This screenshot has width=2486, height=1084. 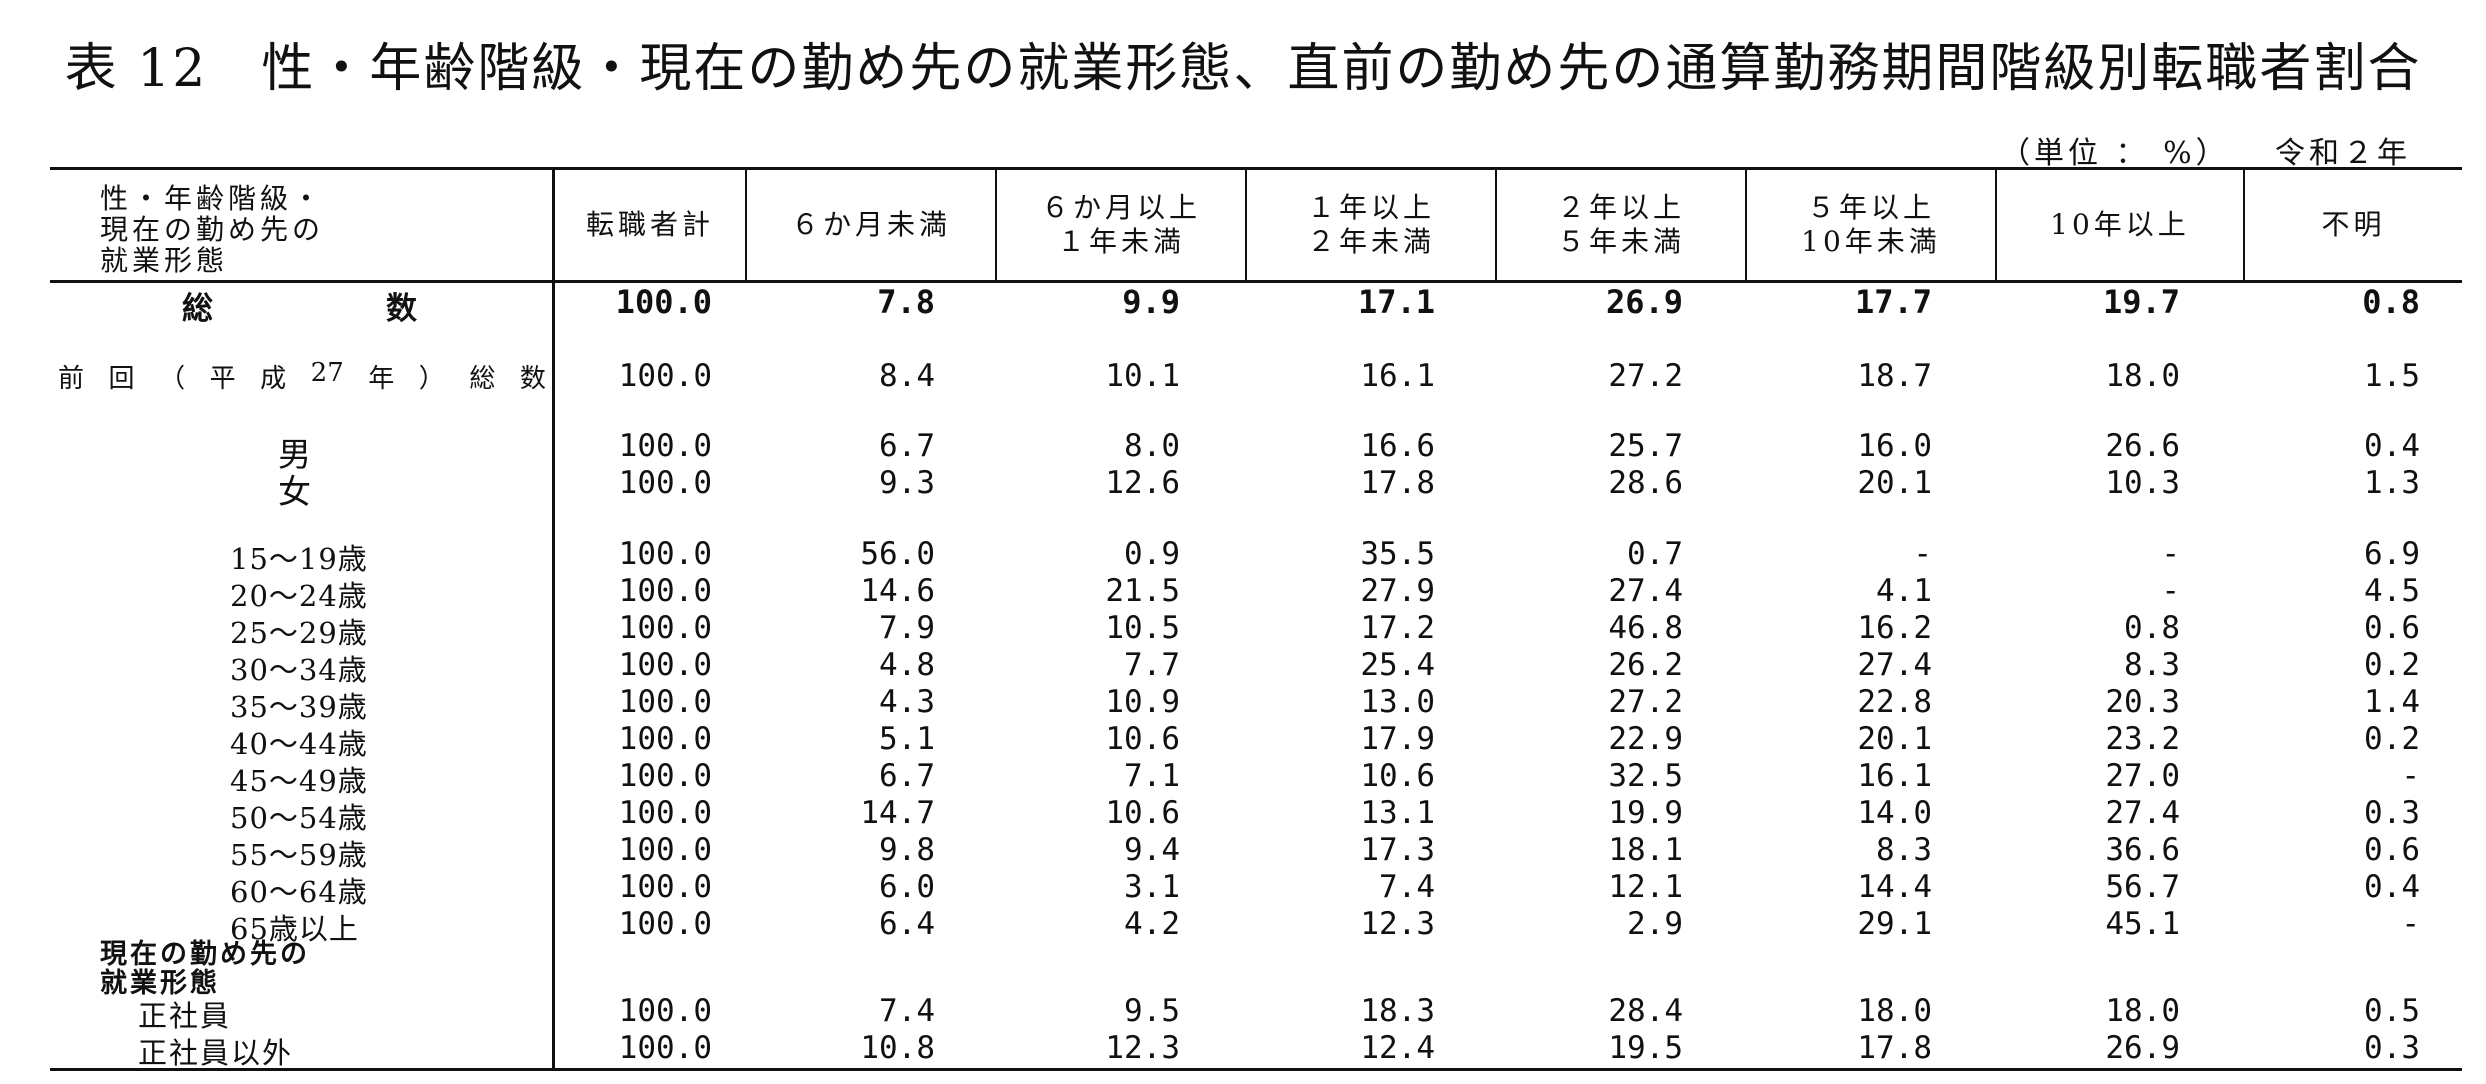 What do you see at coordinates (381, 379) in the screenshot?
I see `row-label-char: 年` at bounding box center [381, 379].